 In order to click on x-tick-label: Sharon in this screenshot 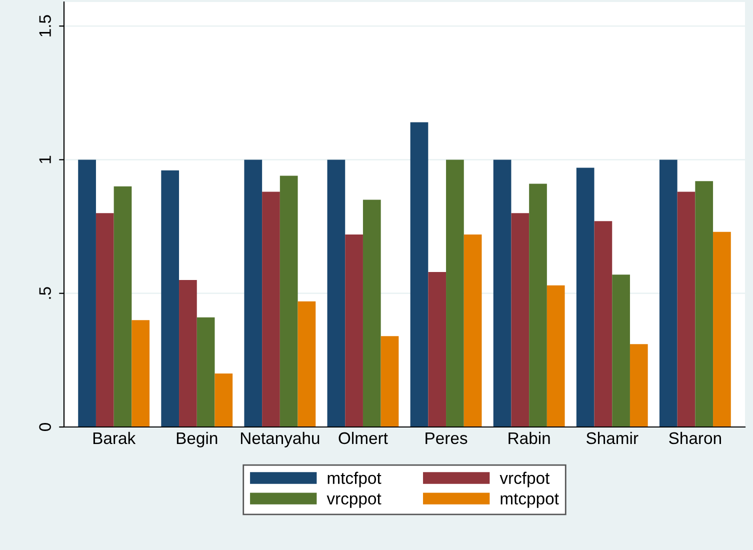, I will do `click(695, 438)`.